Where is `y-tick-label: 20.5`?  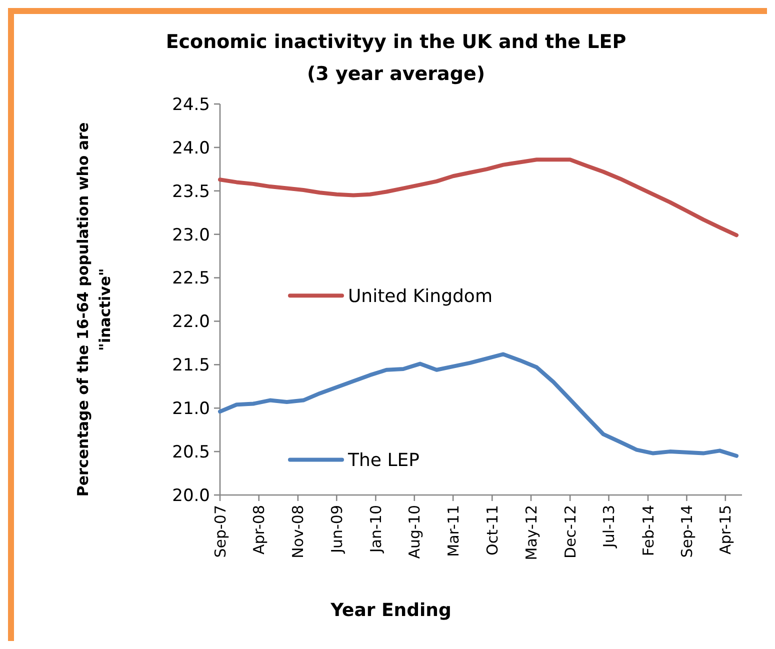 y-tick-label: 20.5 is located at coordinates (191, 452).